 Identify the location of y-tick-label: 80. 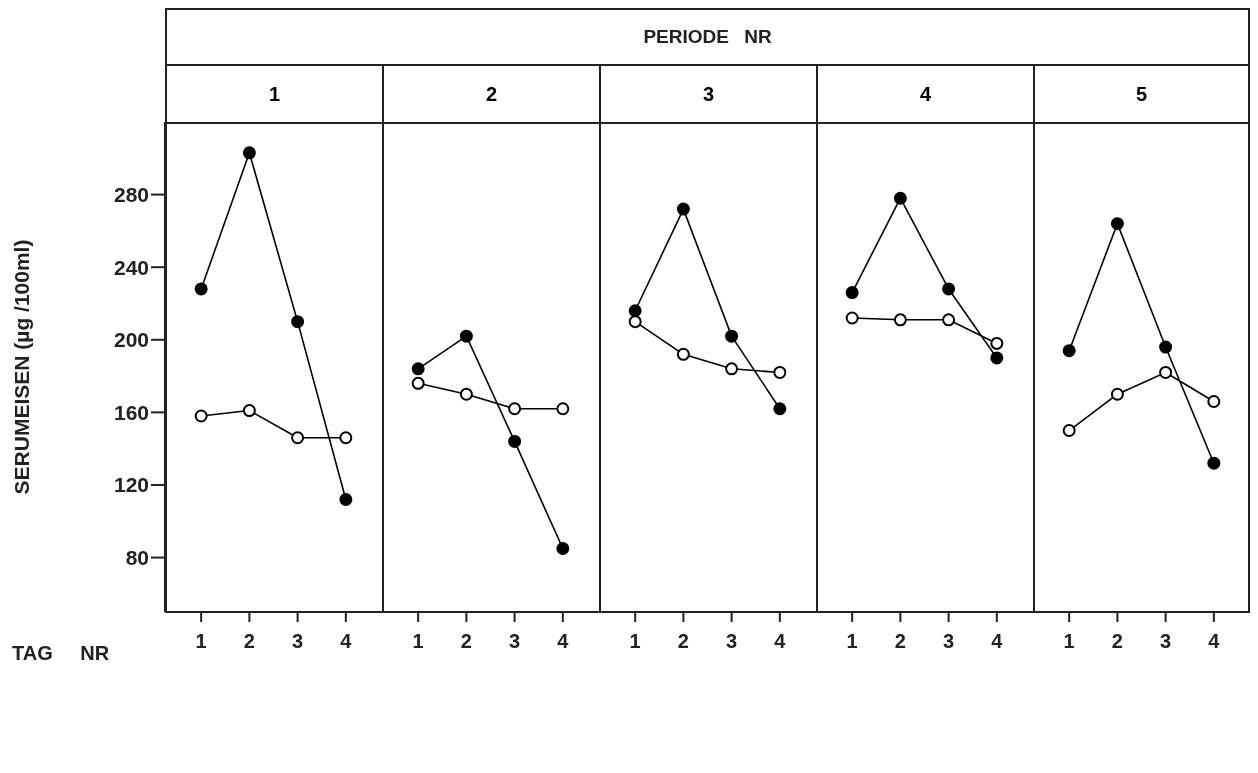
(137, 558).